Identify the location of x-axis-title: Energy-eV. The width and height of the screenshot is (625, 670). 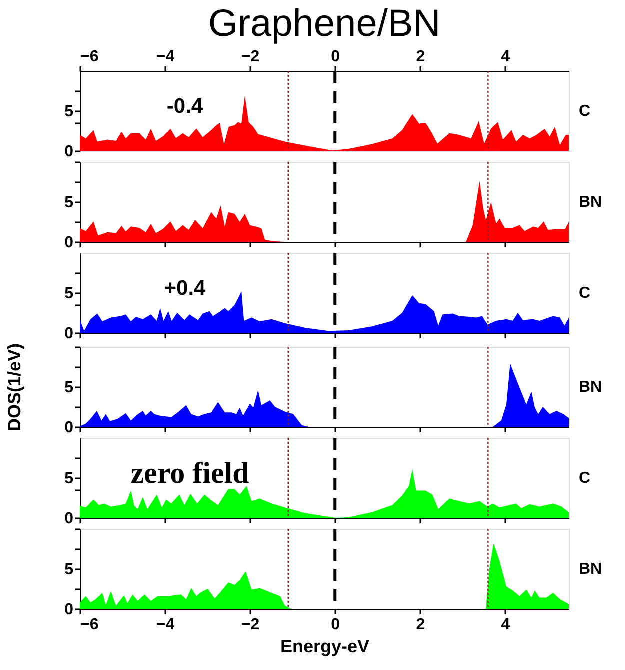
(325, 646).